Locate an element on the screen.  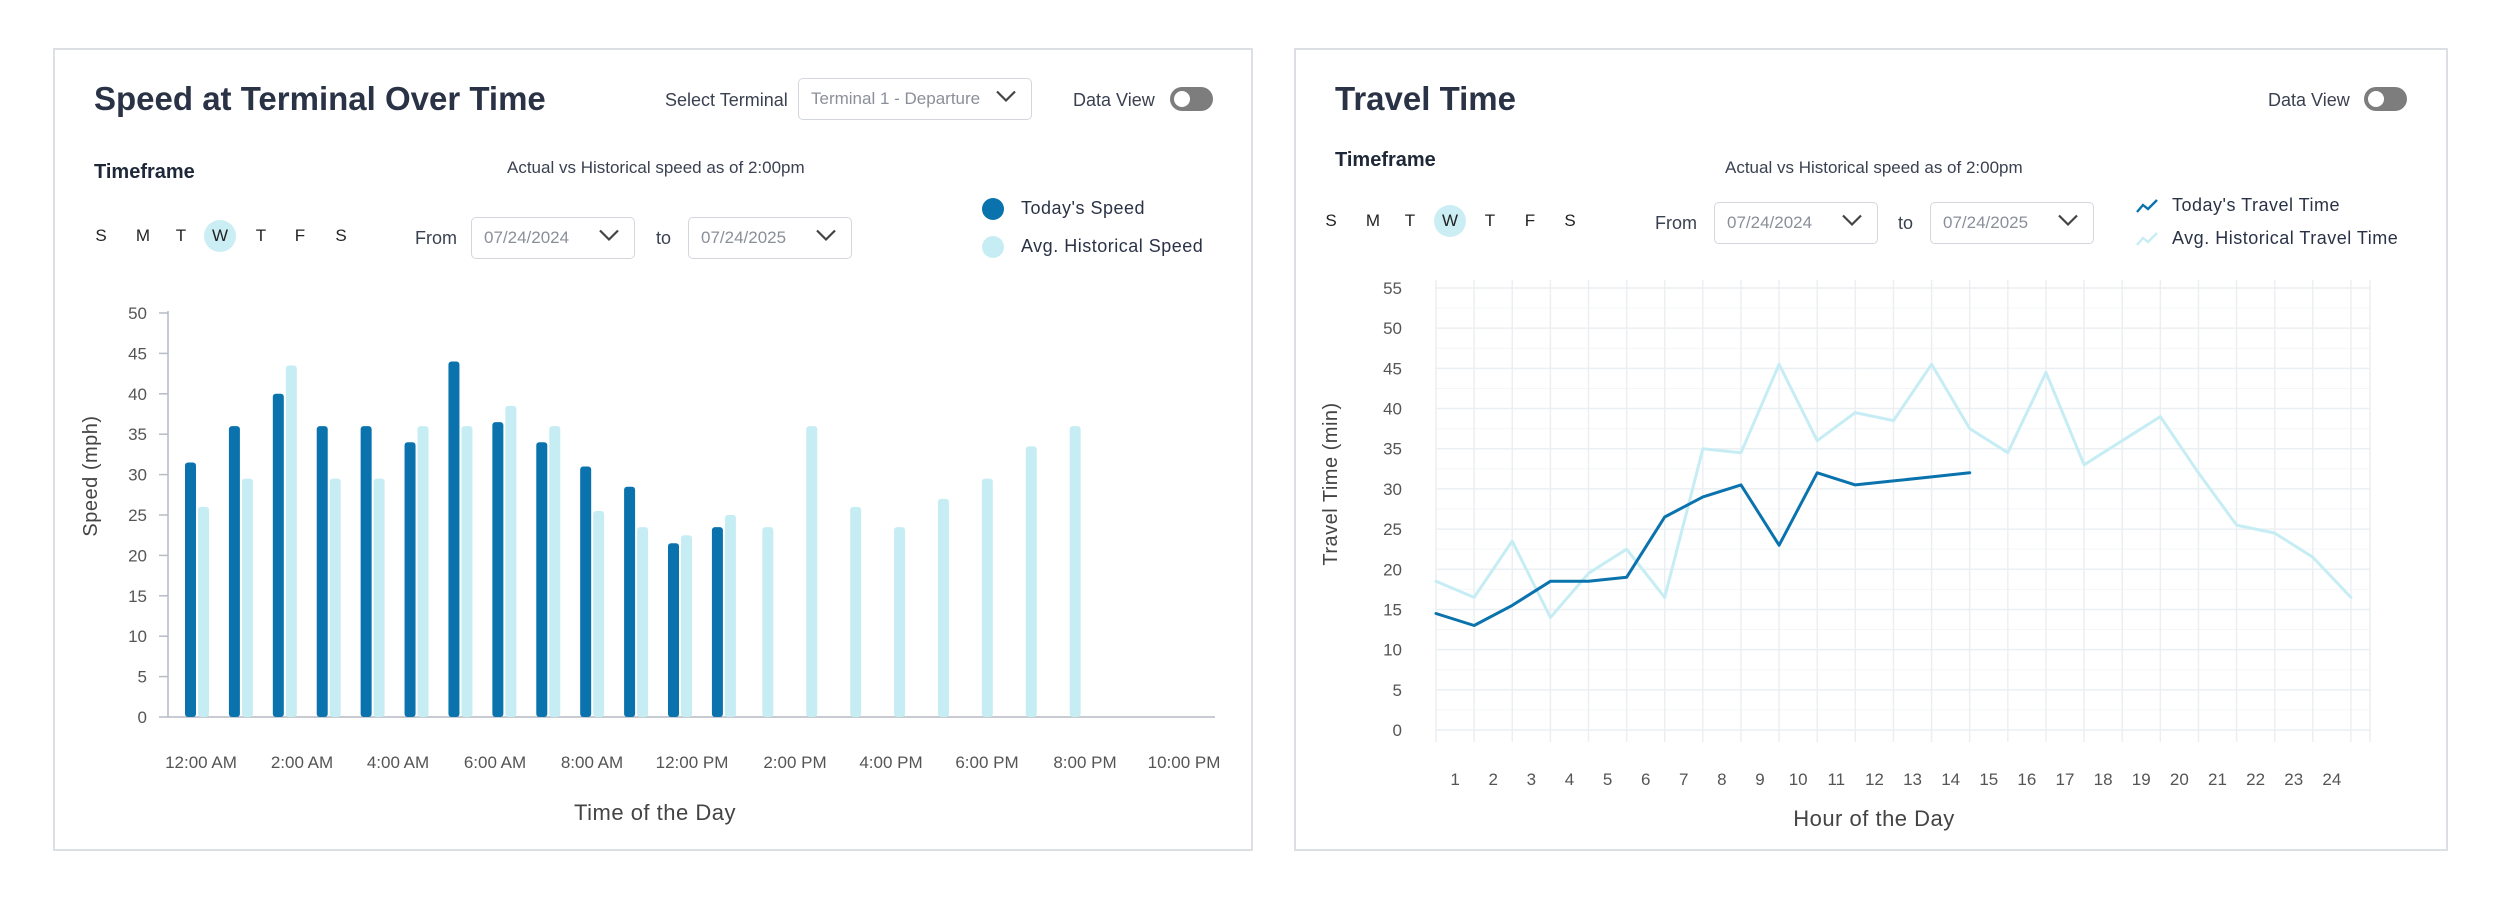
x-tick-label: 2:00 PM is located at coordinates (794, 762).